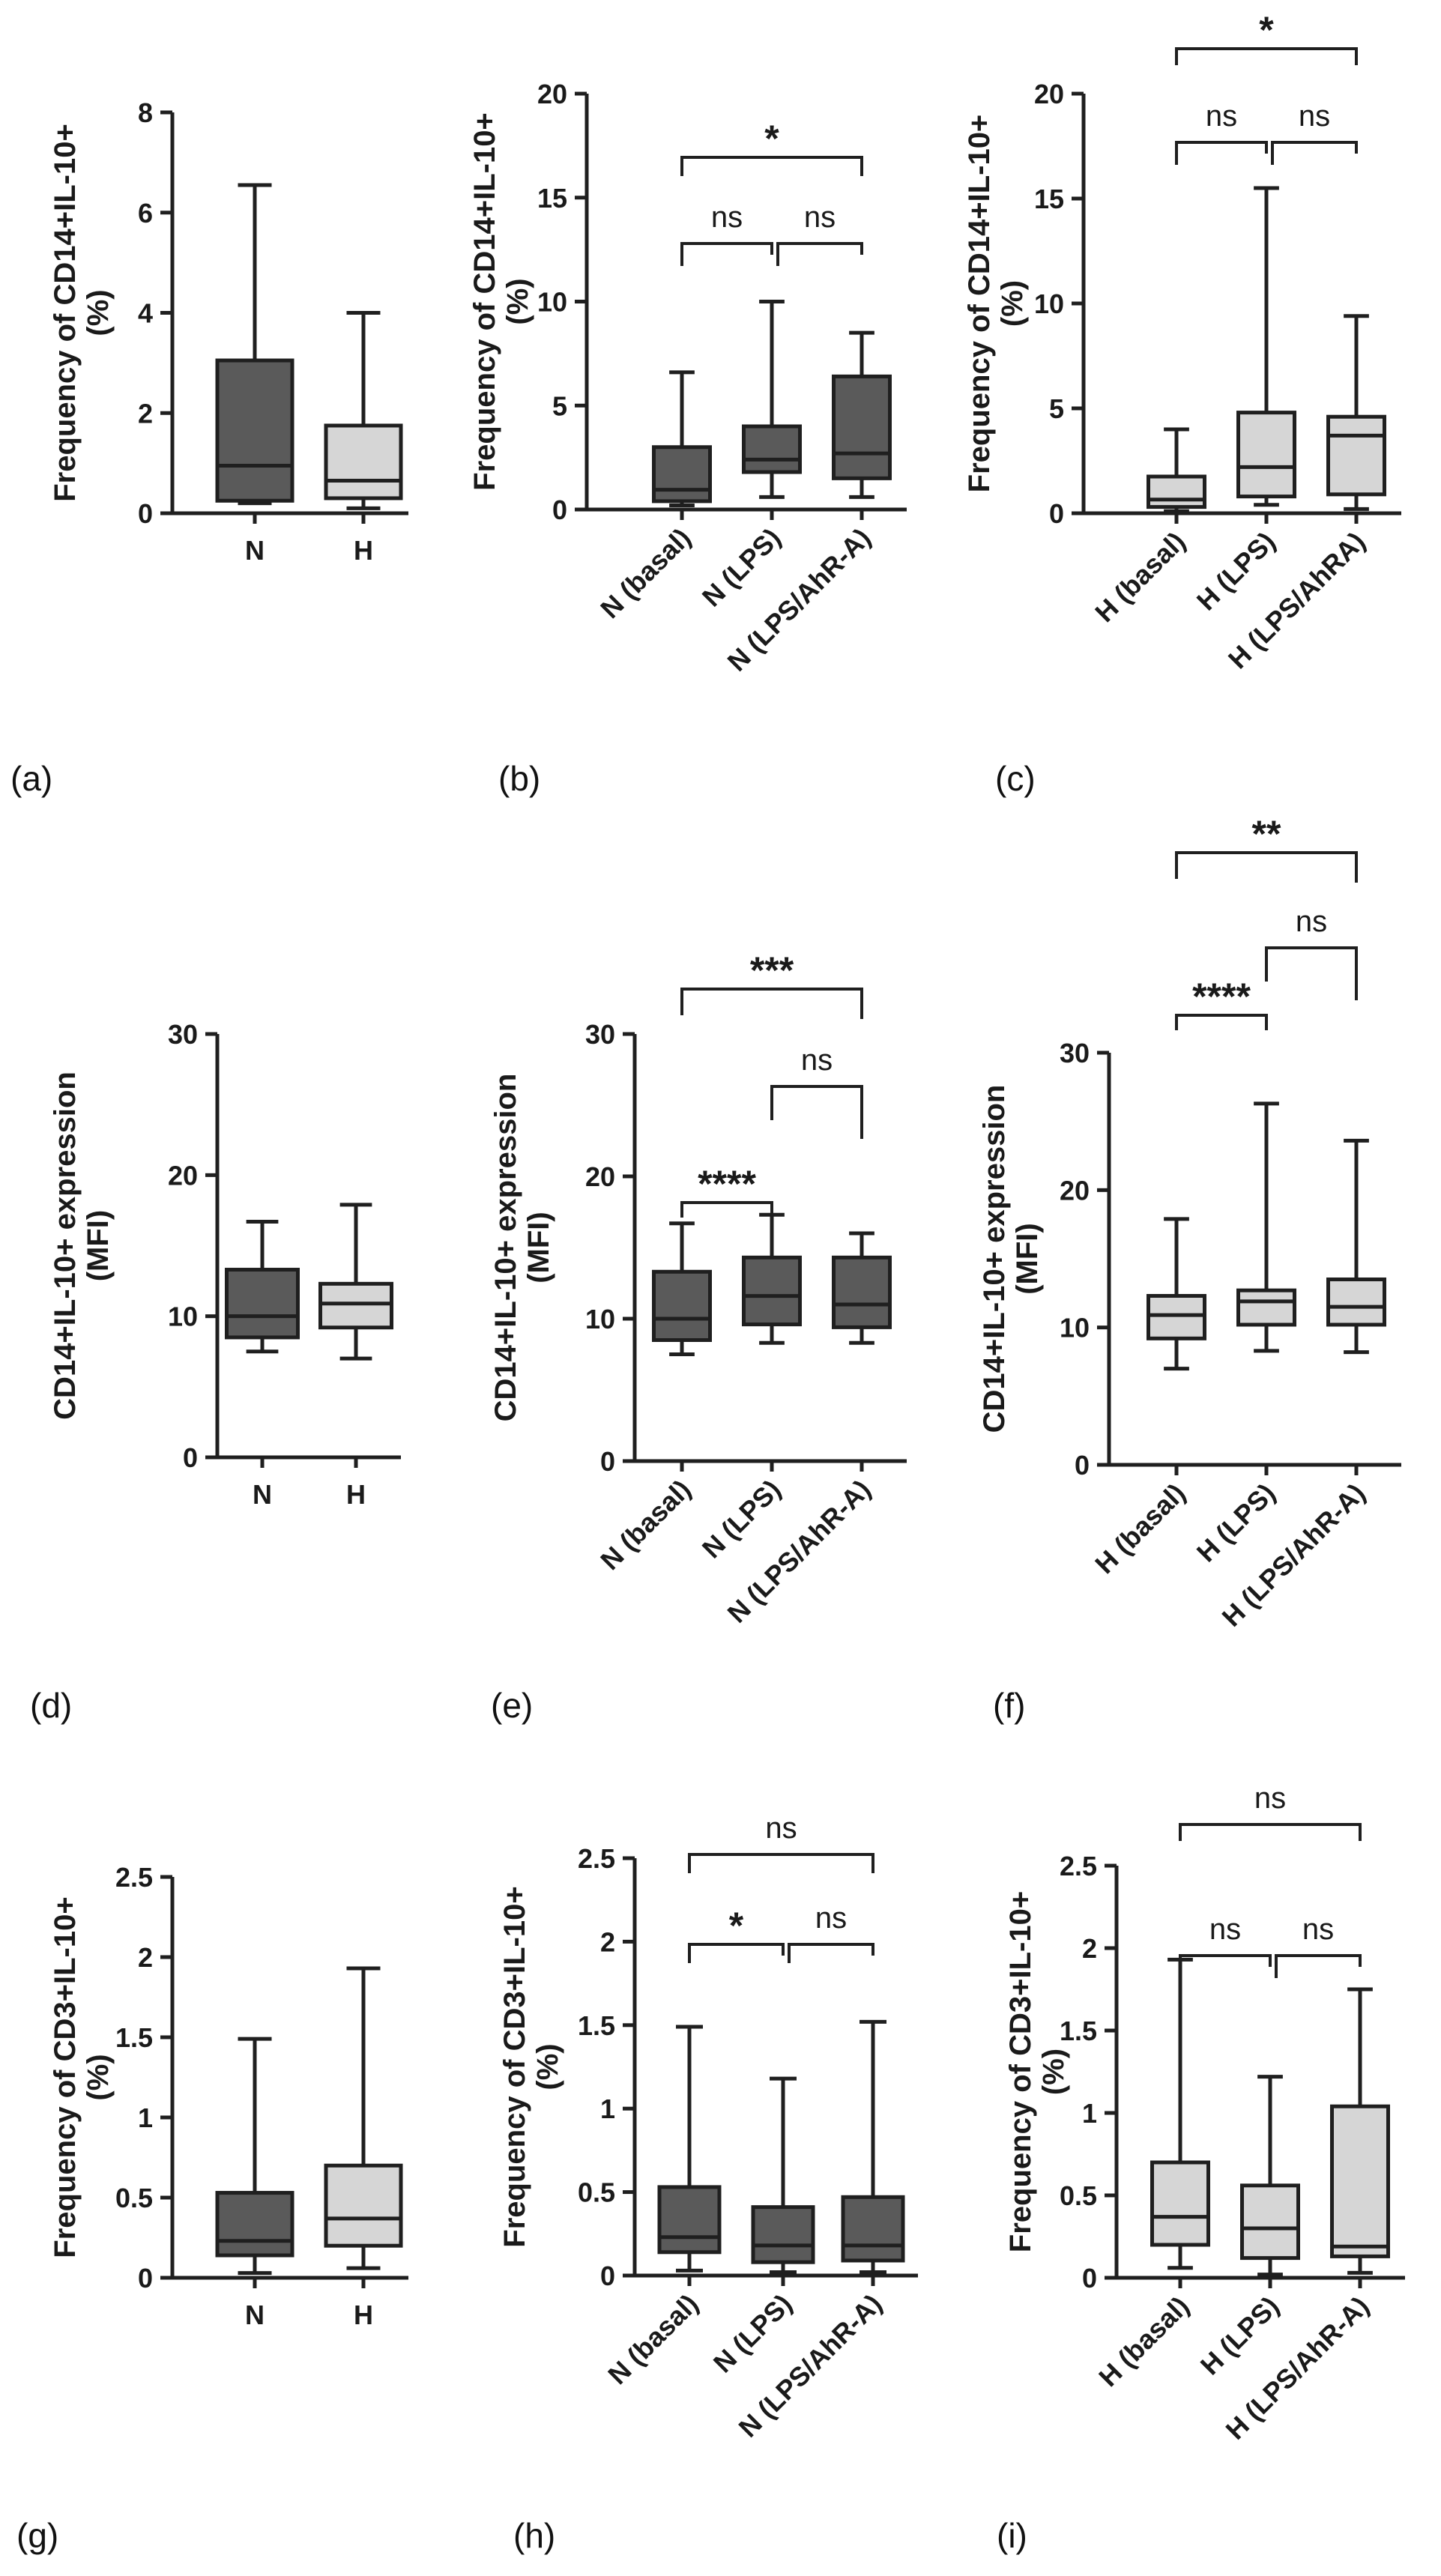 The image size is (1441, 2576). I want to click on significance-label: *, so click(772, 139).